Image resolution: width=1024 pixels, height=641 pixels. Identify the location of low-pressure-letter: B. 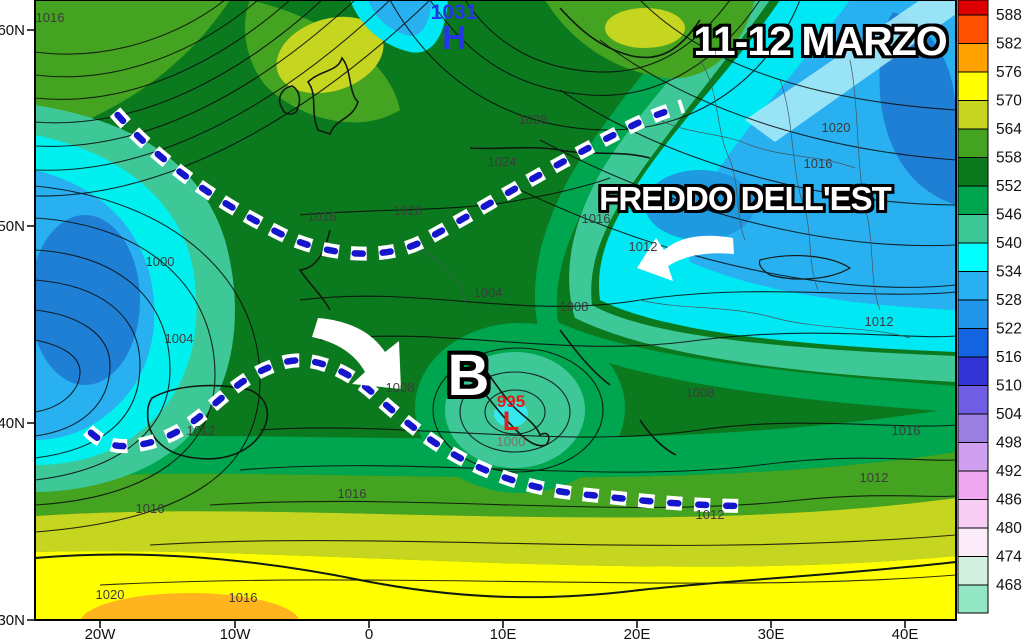
(468, 375).